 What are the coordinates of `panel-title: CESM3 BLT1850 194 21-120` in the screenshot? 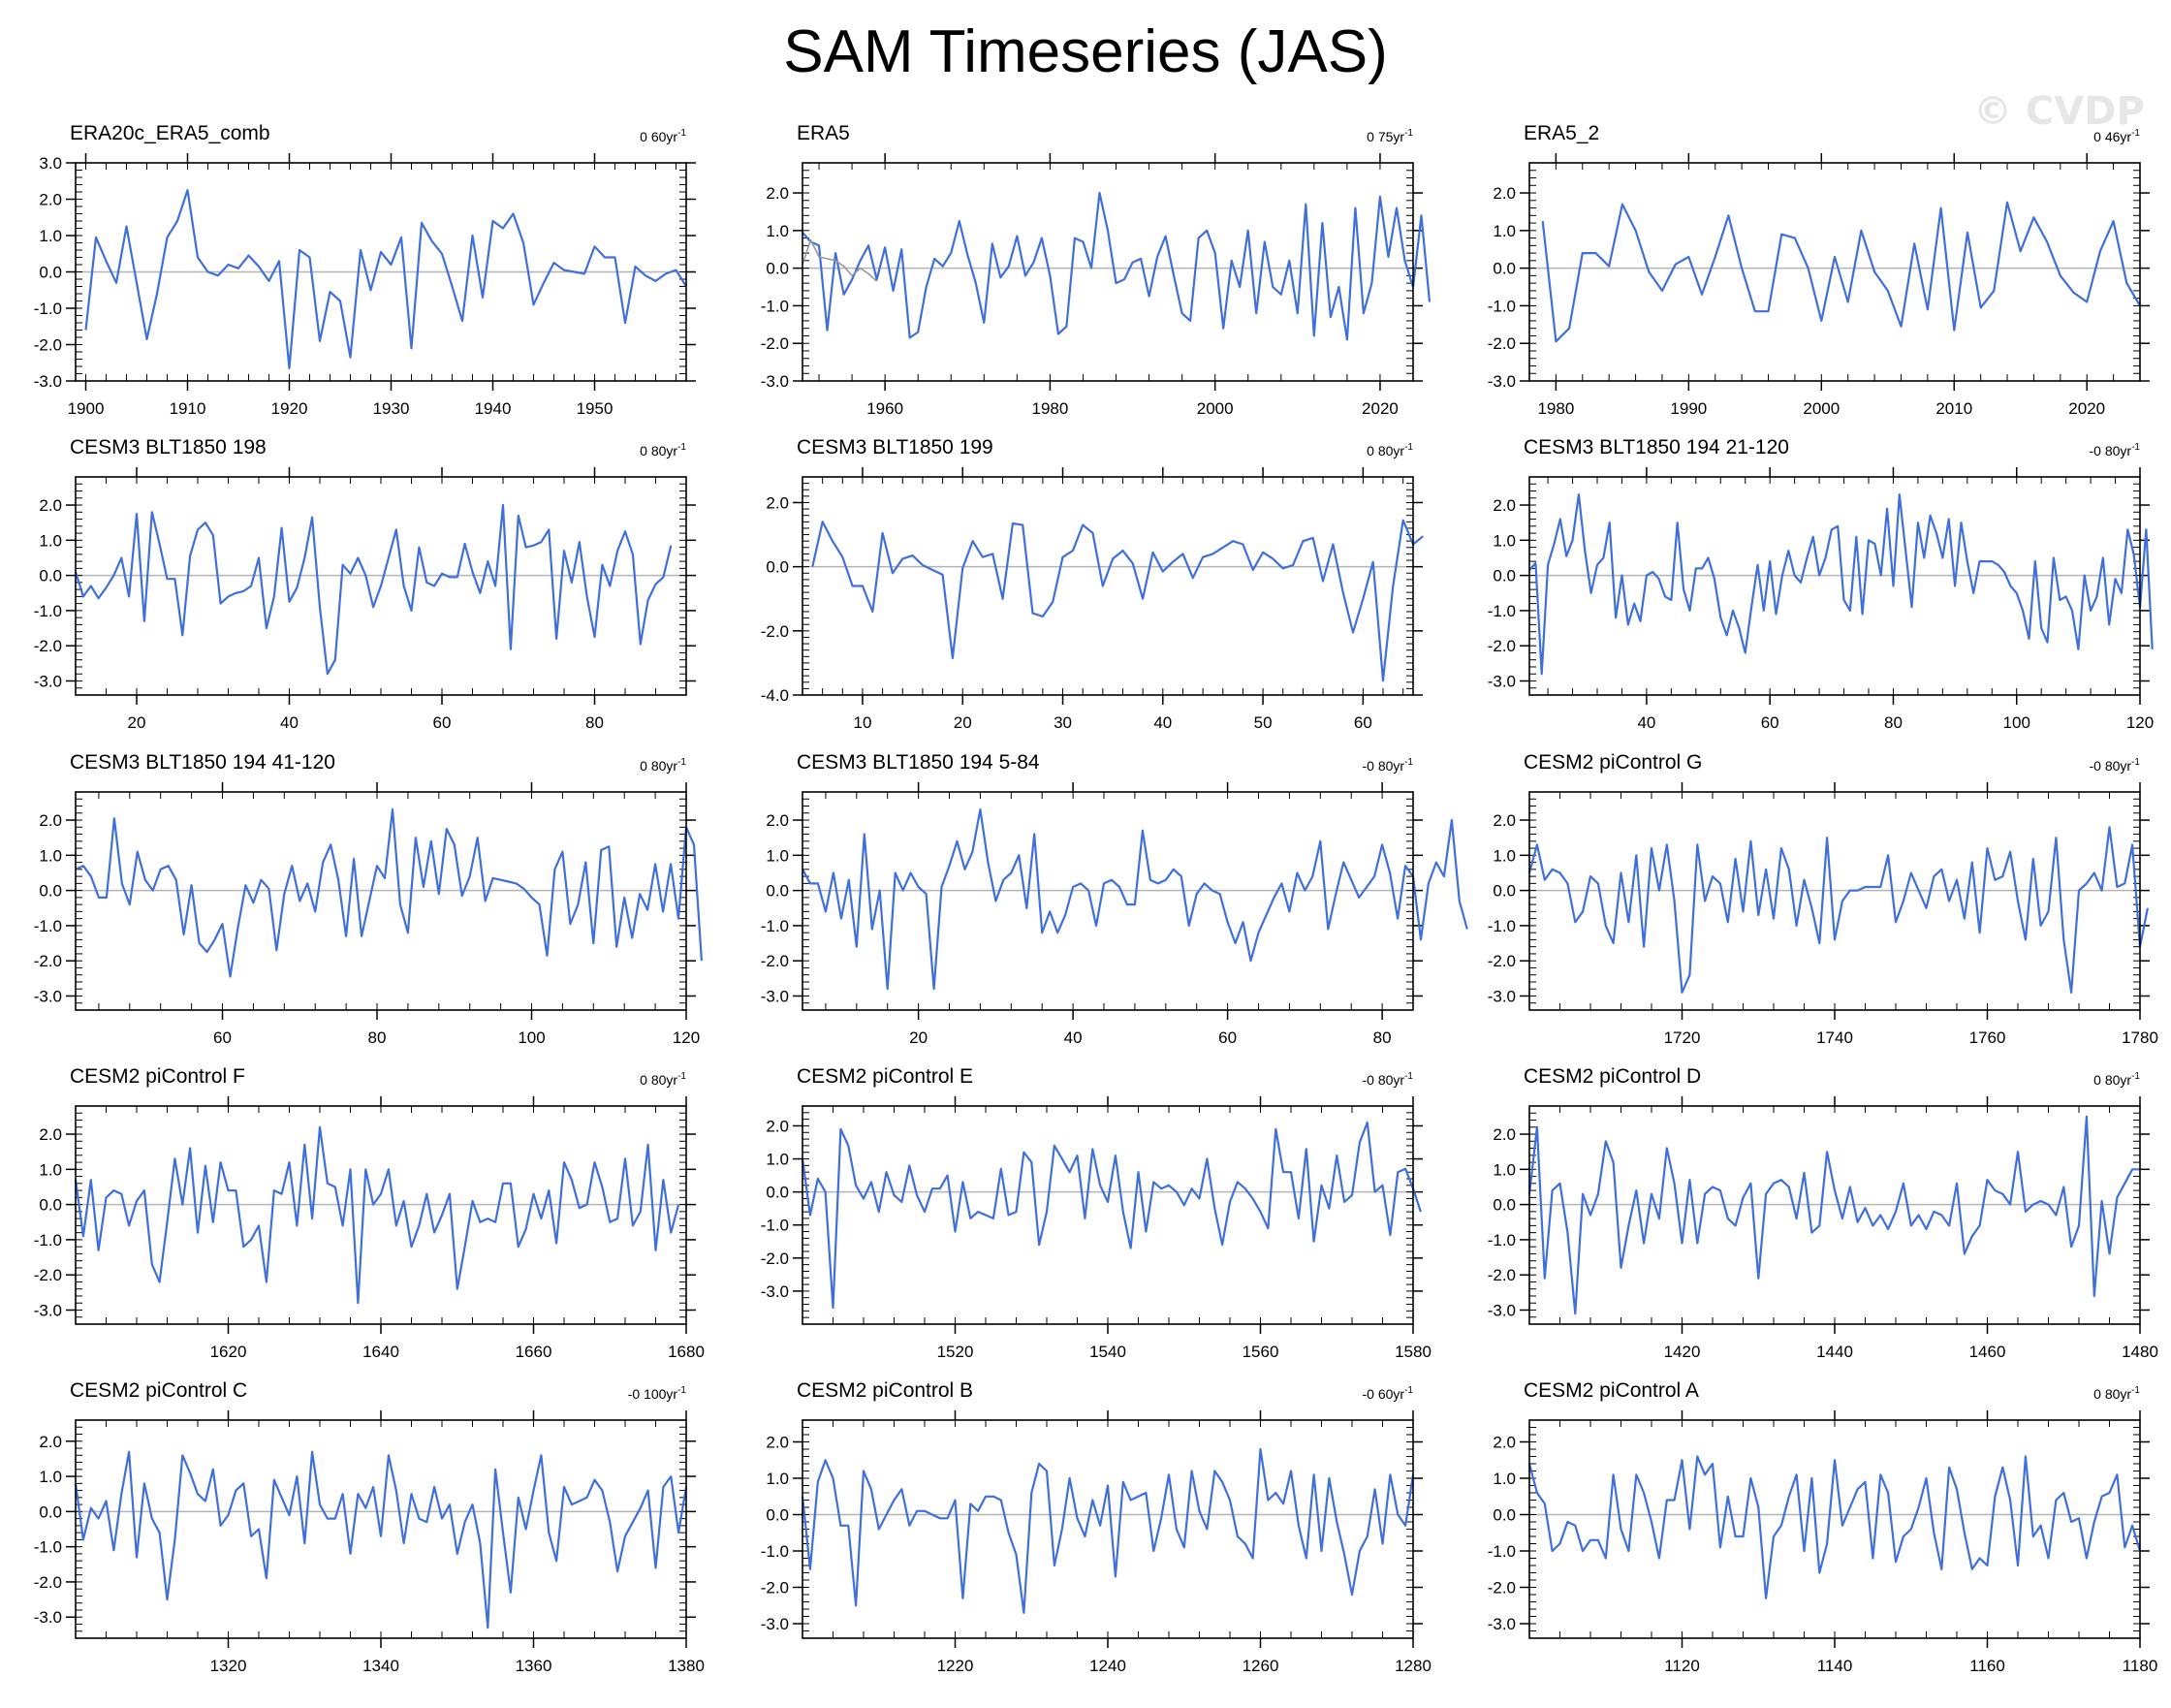 It's located at (1656, 447).